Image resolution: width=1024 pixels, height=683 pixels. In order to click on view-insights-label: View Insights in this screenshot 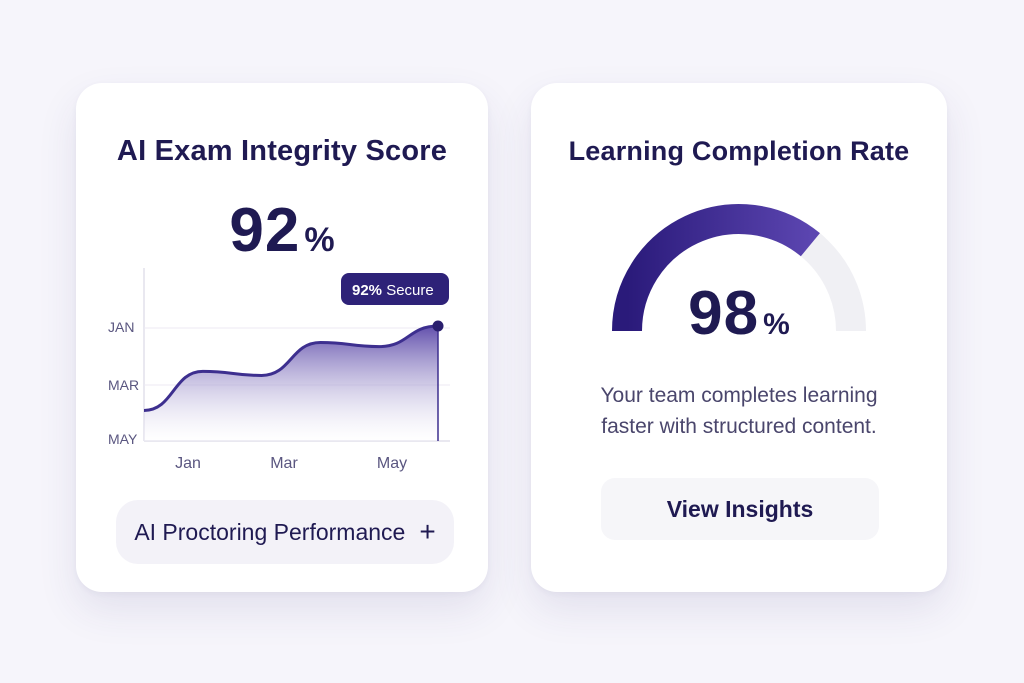, I will do `click(740, 508)`.